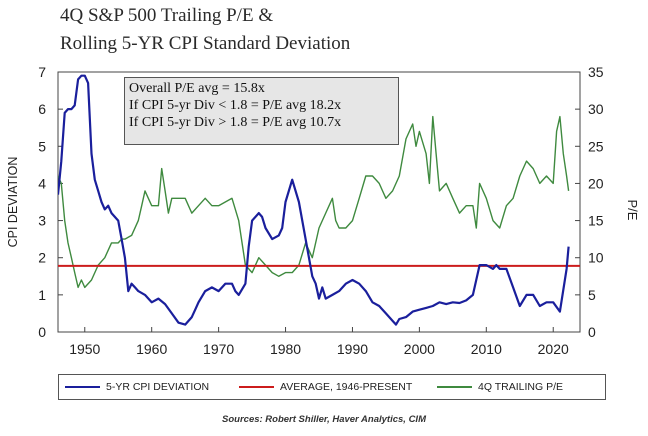 The image size is (648, 436). What do you see at coordinates (486, 349) in the screenshot?
I see `x-tick-label: 2010` at bounding box center [486, 349].